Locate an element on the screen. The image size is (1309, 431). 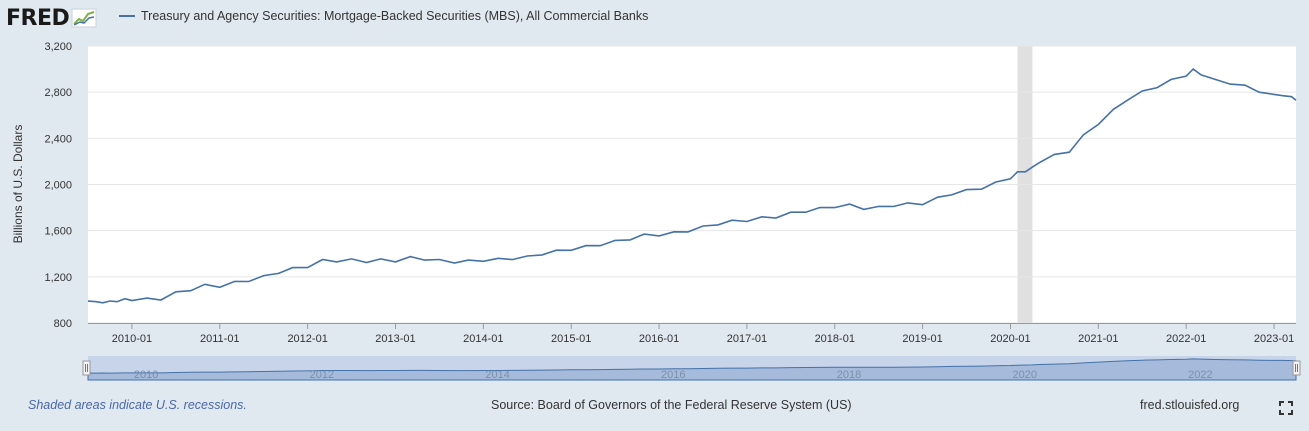
navigator-label: 2016 is located at coordinates (673, 375).